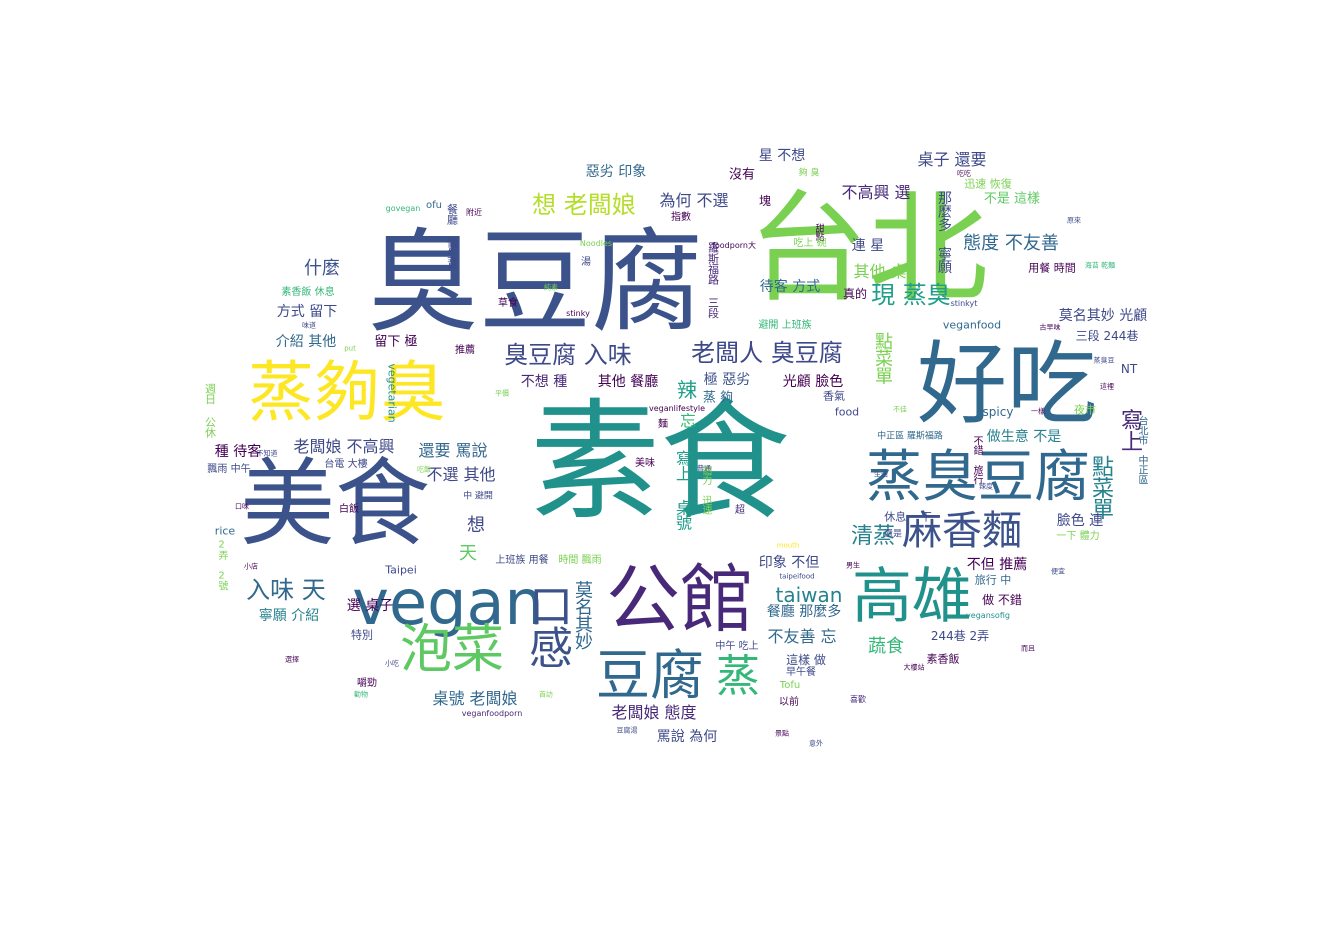  What do you see at coordinates (309, 325) in the screenshot?
I see `word: 味道` at bounding box center [309, 325].